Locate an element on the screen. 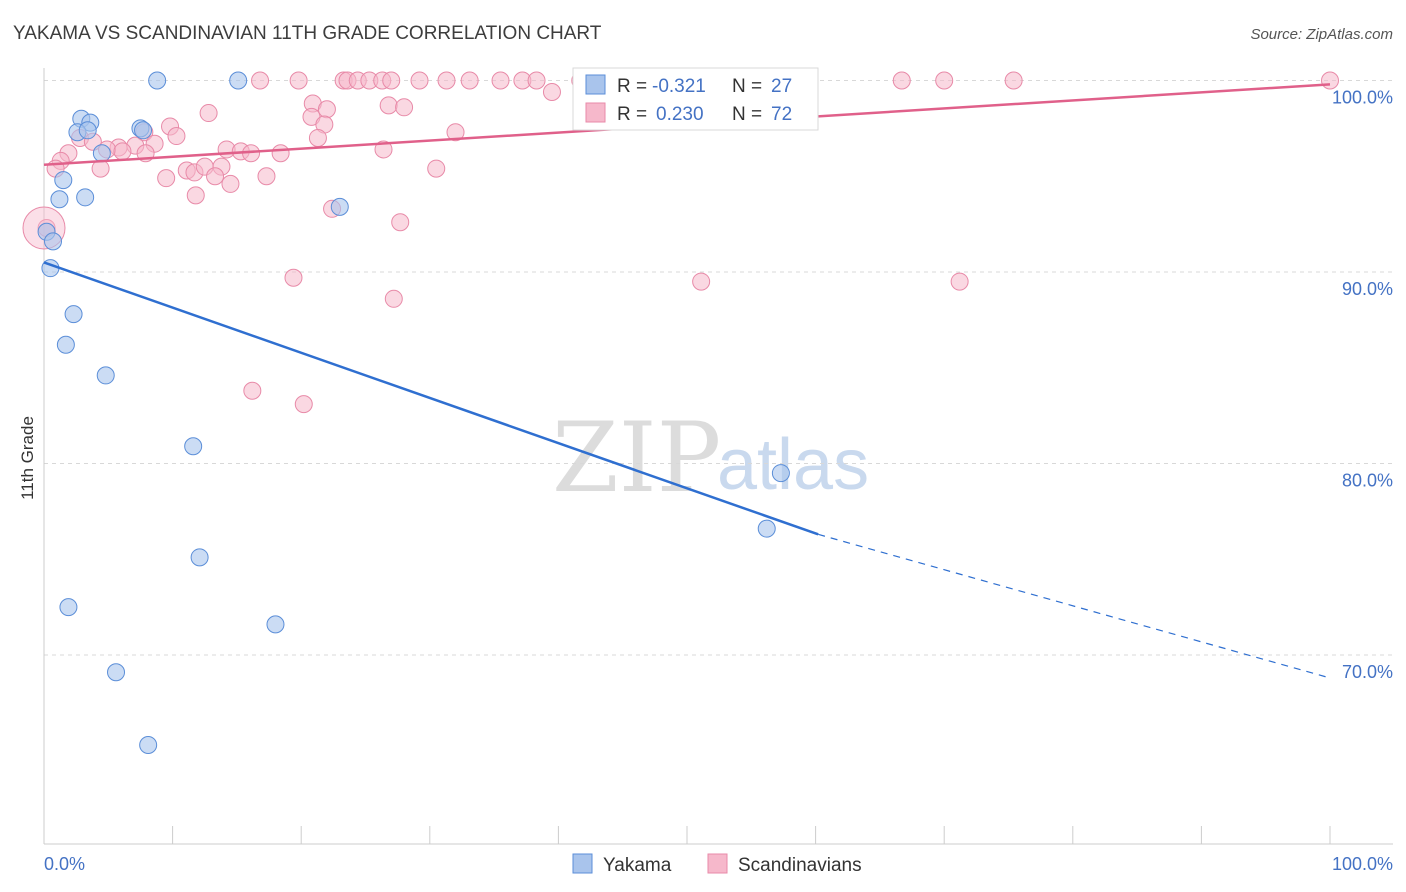 The image size is (1406, 892). legend-swatch-scandinavians is located at coordinates (595, 112).